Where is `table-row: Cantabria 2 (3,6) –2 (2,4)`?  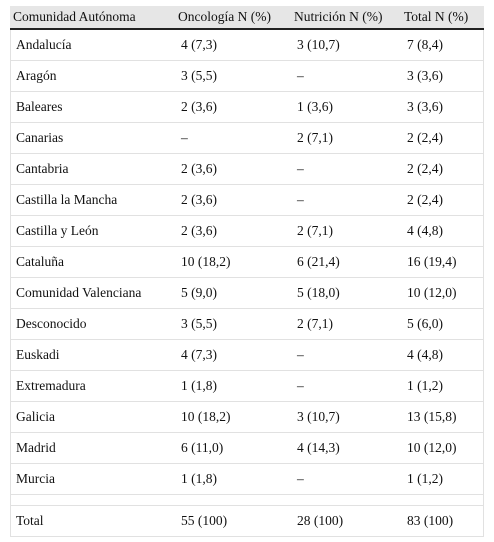 table-row: Cantabria 2 (3,6) –2 (2,4) is located at coordinates (247, 169).